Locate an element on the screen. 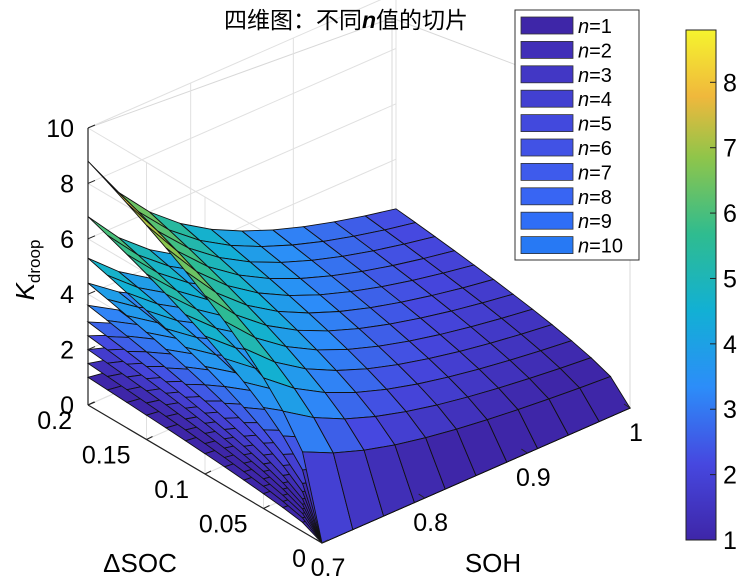  x-tick-label: 1 is located at coordinates (636, 433).